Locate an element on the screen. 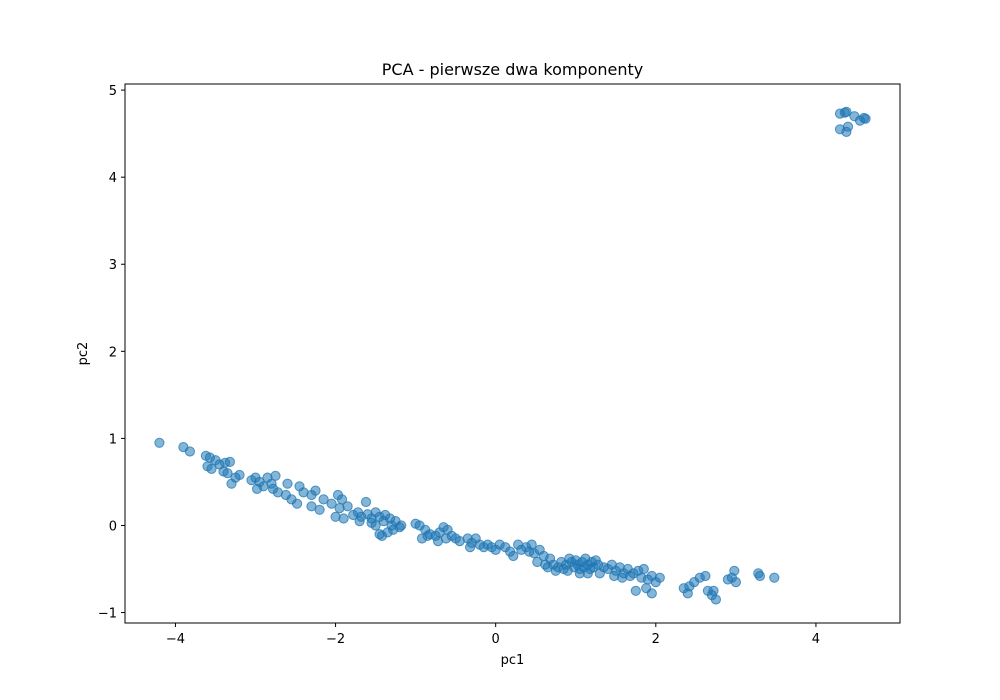 The height and width of the screenshot is (700, 1000). y-tick-label: 4 is located at coordinates (113, 178).